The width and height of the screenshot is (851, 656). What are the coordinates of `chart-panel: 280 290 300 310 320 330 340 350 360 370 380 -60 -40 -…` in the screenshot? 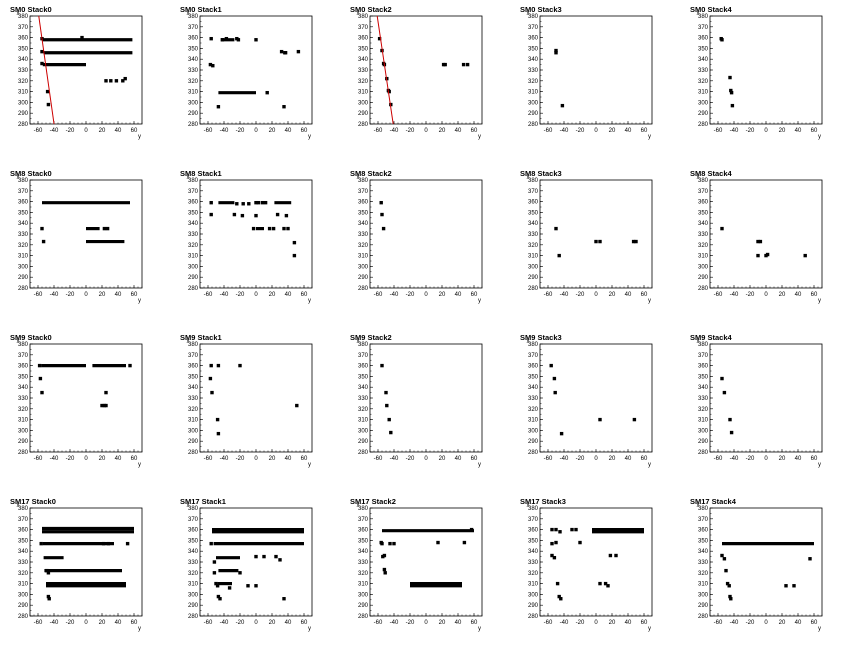 It's located at (255, 574).